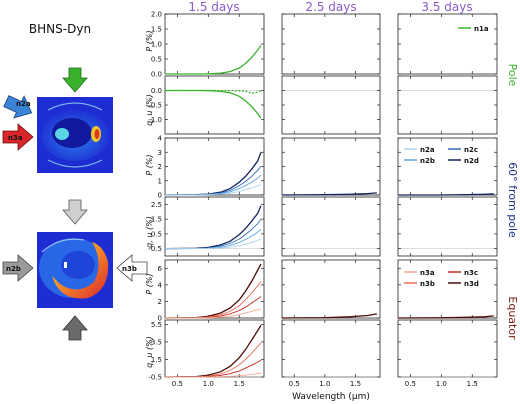 Image resolution: width=520 pixels, height=404 pixels. What do you see at coordinates (75, 212) in the screenshot?
I see `arrow-n1b-icon` at bounding box center [75, 212].